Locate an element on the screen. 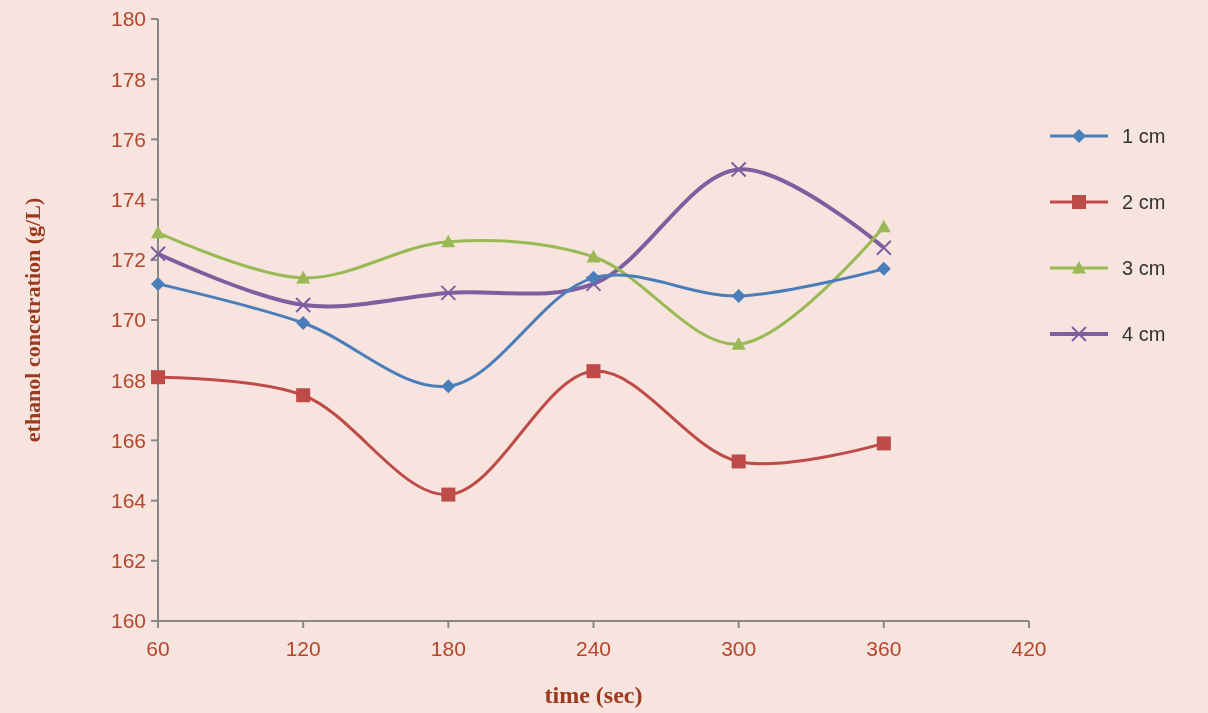  x-tick-label: 300 is located at coordinates (739, 648).